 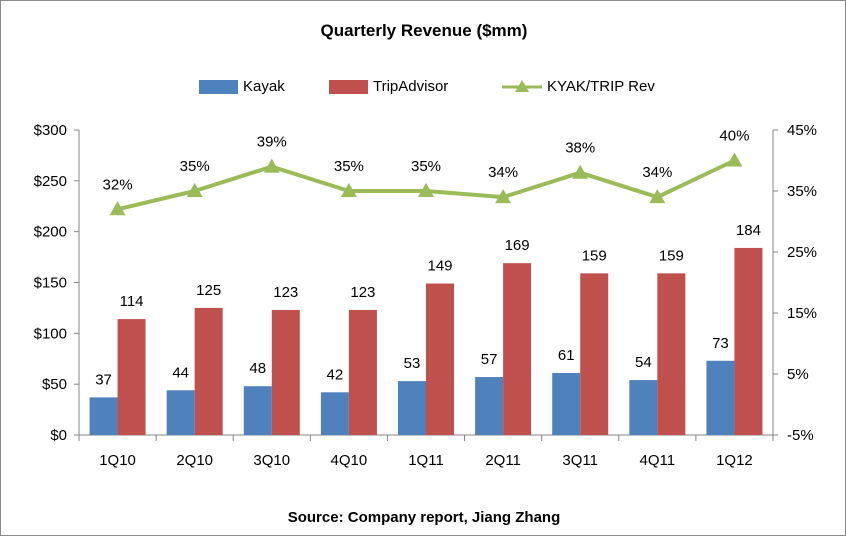 What do you see at coordinates (566, 355) in the screenshot?
I see `data-label-kayak: 61` at bounding box center [566, 355].